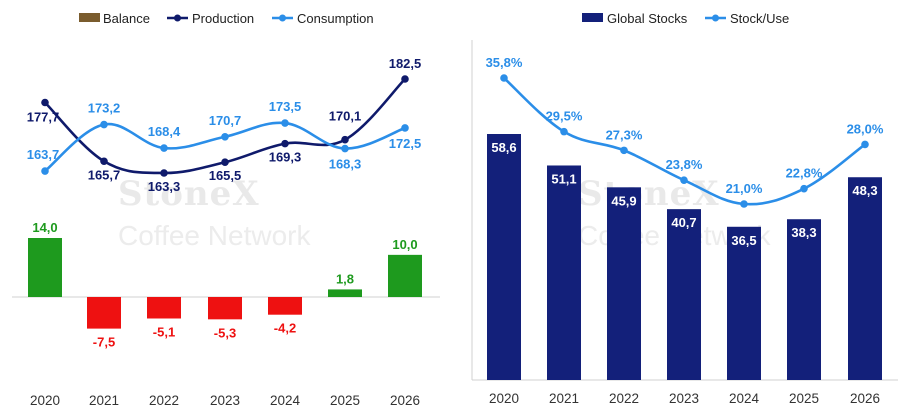 Image resolution: width=909 pixels, height=415 pixels. What do you see at coordinates (504, 398) in the screenshot?
I see `right-x-tick-label: 2020` at bounding box center [504, 398].